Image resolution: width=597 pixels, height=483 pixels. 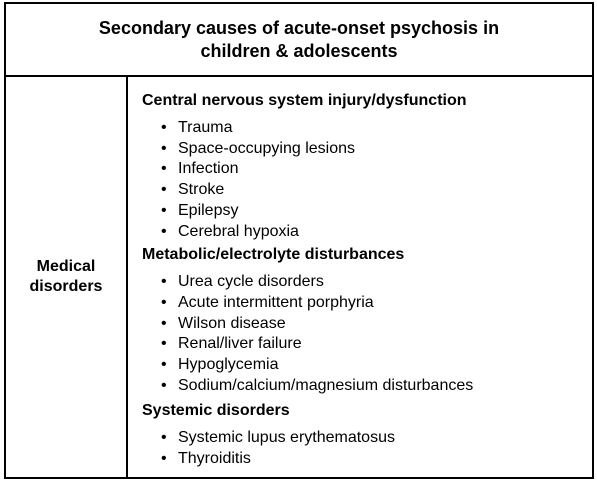 I want to click on list-item: Epilepsy, so click(x=359, y=211).